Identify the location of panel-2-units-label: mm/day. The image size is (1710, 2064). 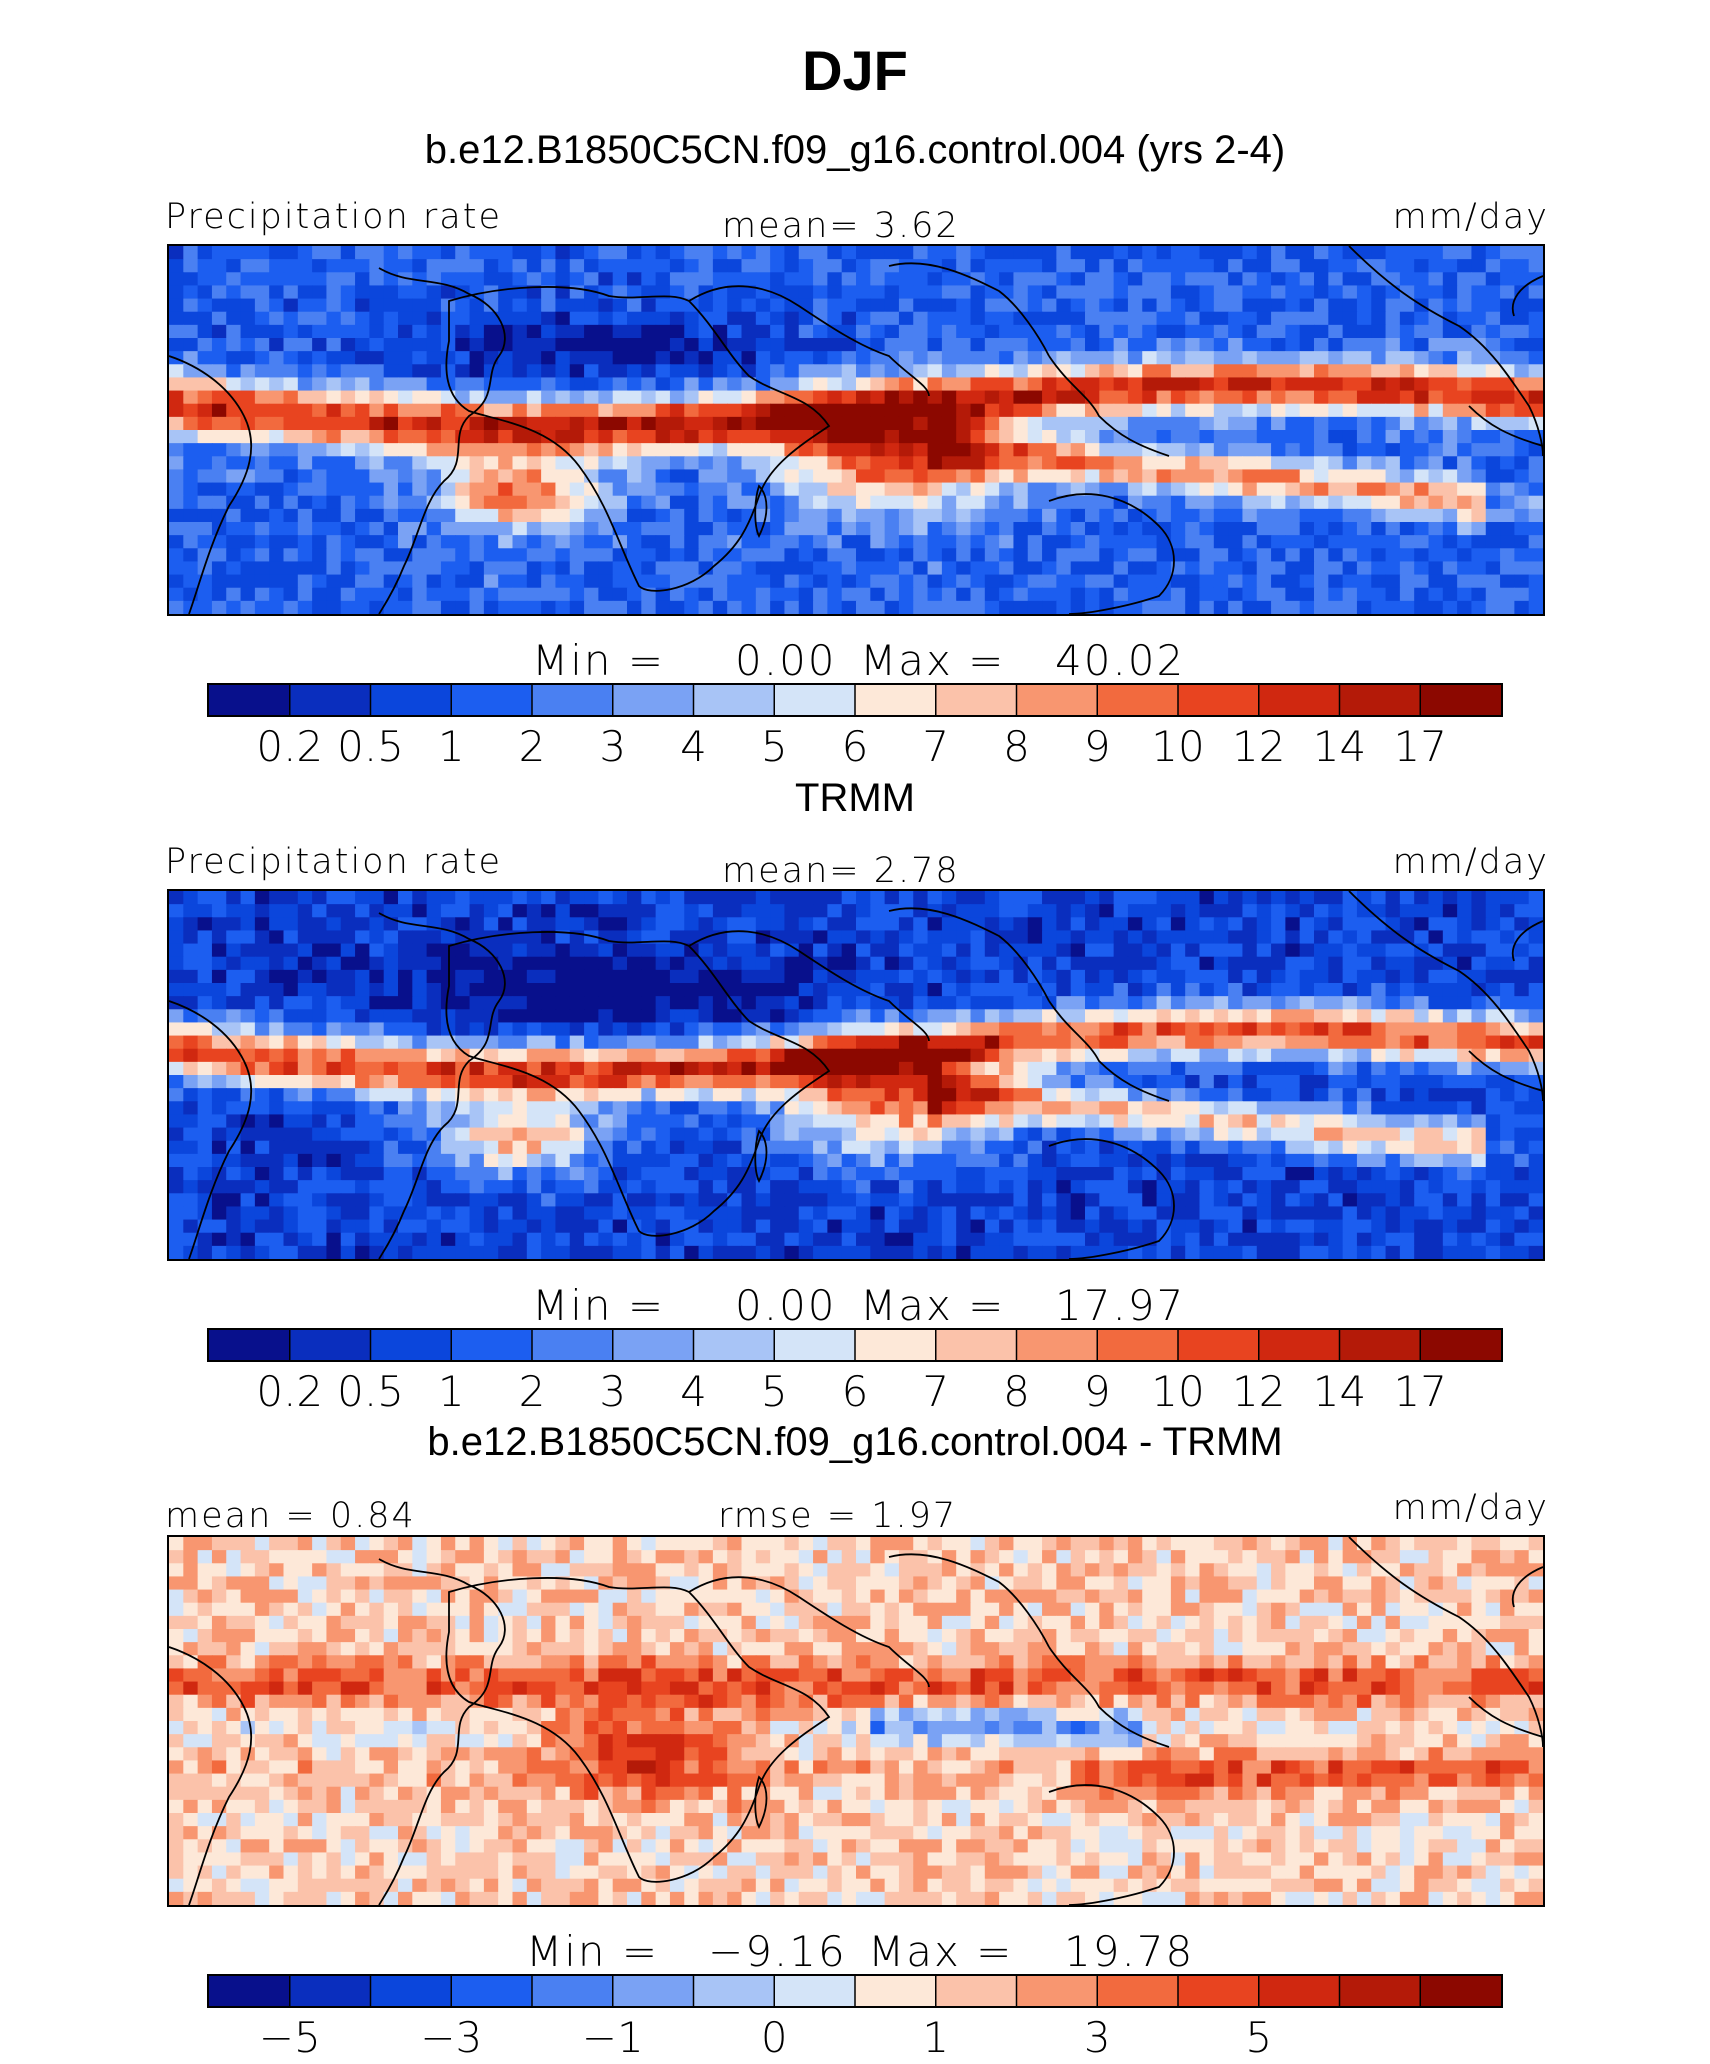
(1470, 862).